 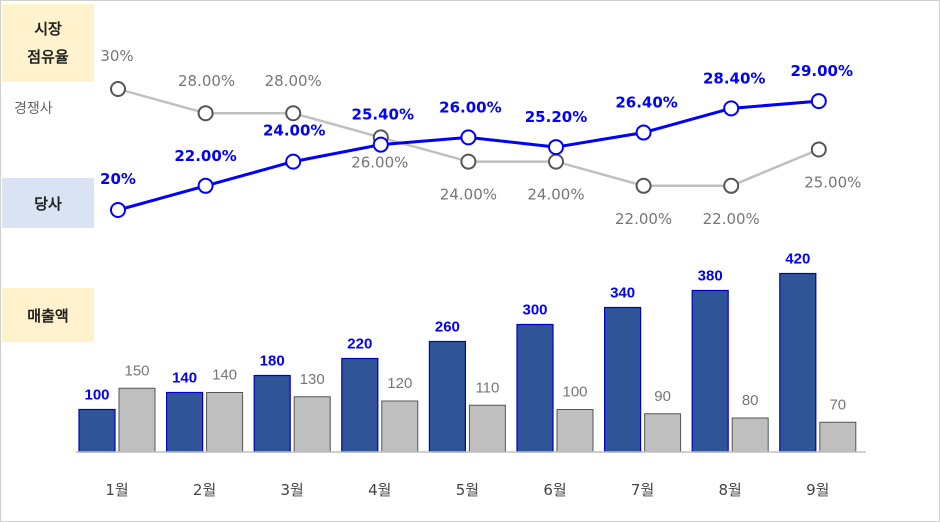 What do you see at coordinates (447, 327) in the screenshot?
I see `bar-label-ours-5: 260` at bounding box center [447, 327].